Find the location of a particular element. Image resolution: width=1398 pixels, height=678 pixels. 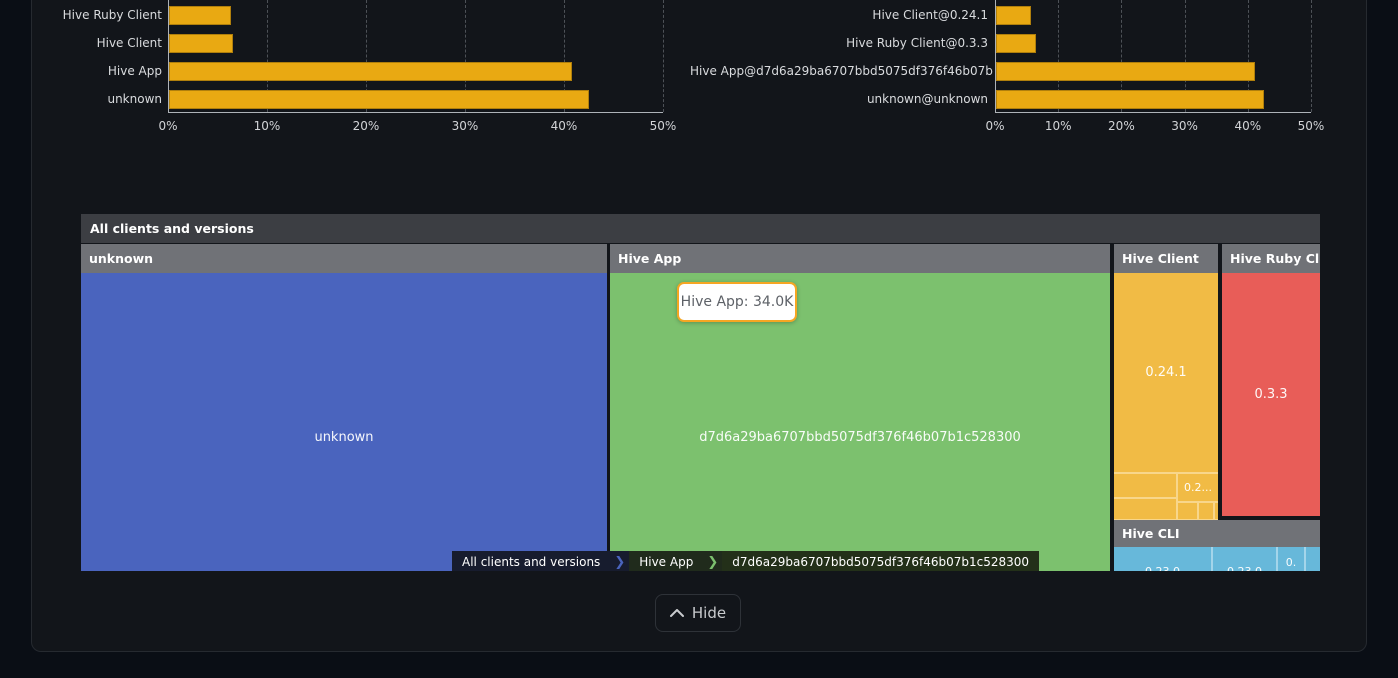

bar-hive-ruby-client is located at coordinates (200, 15).